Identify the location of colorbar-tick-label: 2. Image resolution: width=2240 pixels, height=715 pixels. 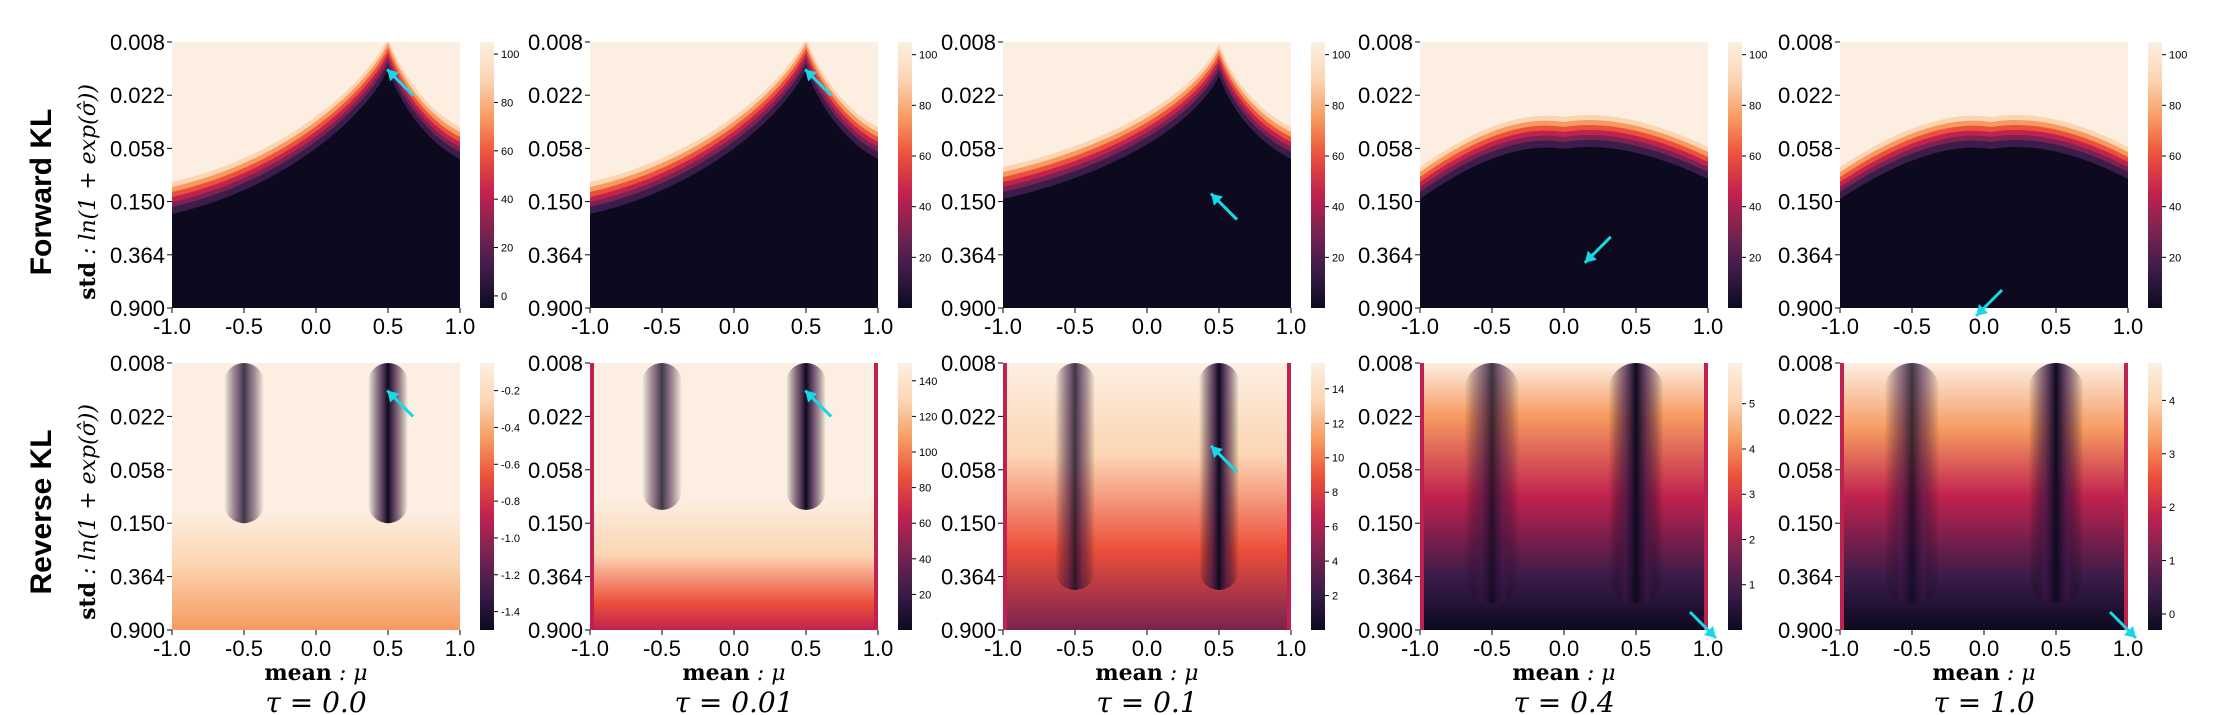
(1335, 597).